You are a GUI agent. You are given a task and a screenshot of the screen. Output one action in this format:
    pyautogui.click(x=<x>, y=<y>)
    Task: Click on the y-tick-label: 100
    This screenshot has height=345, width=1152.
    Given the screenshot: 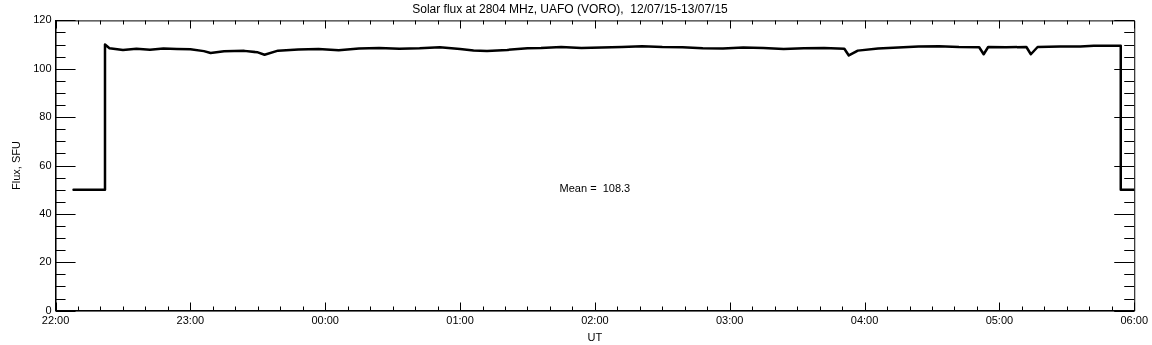 What is the action you would take?
    pyautogui.click(x=42, y=67)
    